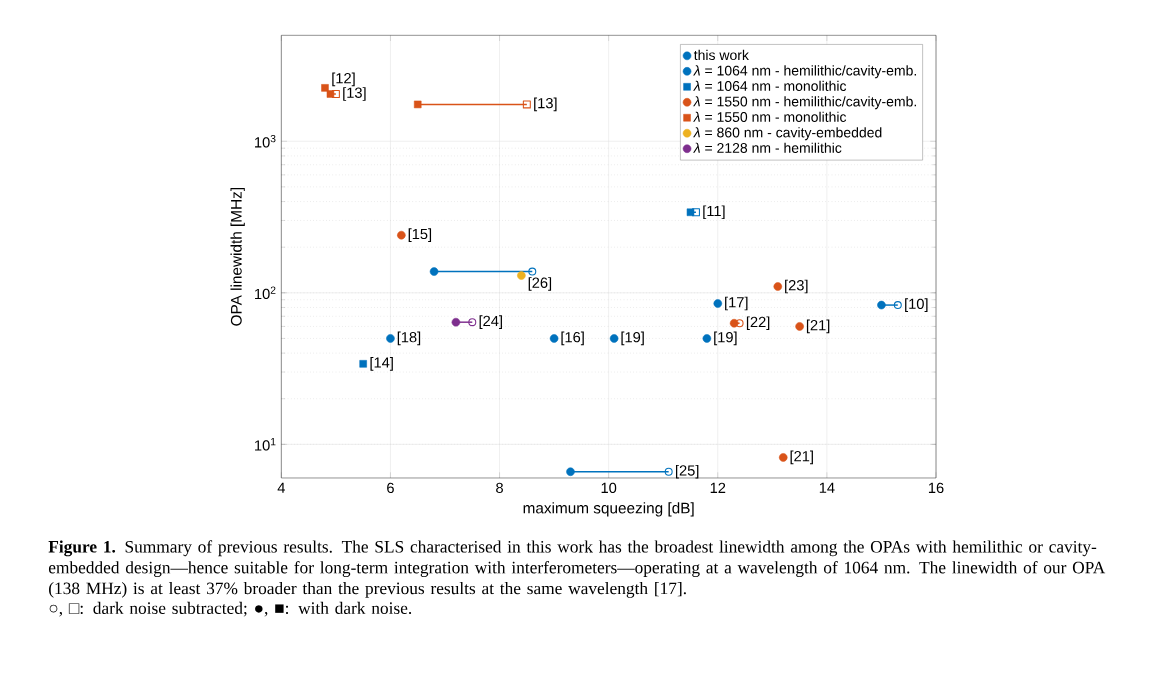 Image resolution: width=1165 pixels, height=680 pixels. What do you see at coordinates (390, 488) in the screenshot?
I see `x-tick-label: 6` at bounding box center [390, 488].